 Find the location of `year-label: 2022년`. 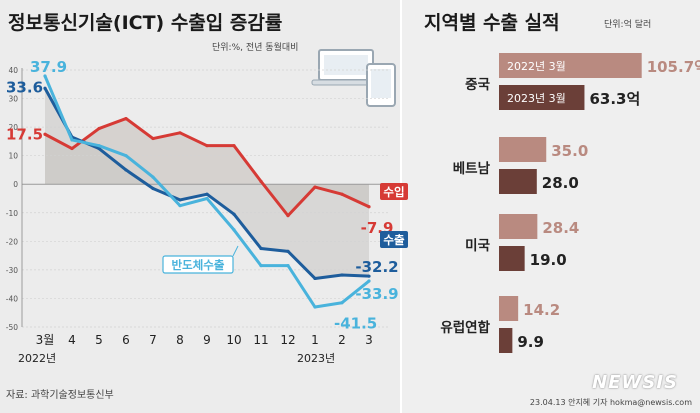

year-label: 2022년 is located at coordinates (37, 358).